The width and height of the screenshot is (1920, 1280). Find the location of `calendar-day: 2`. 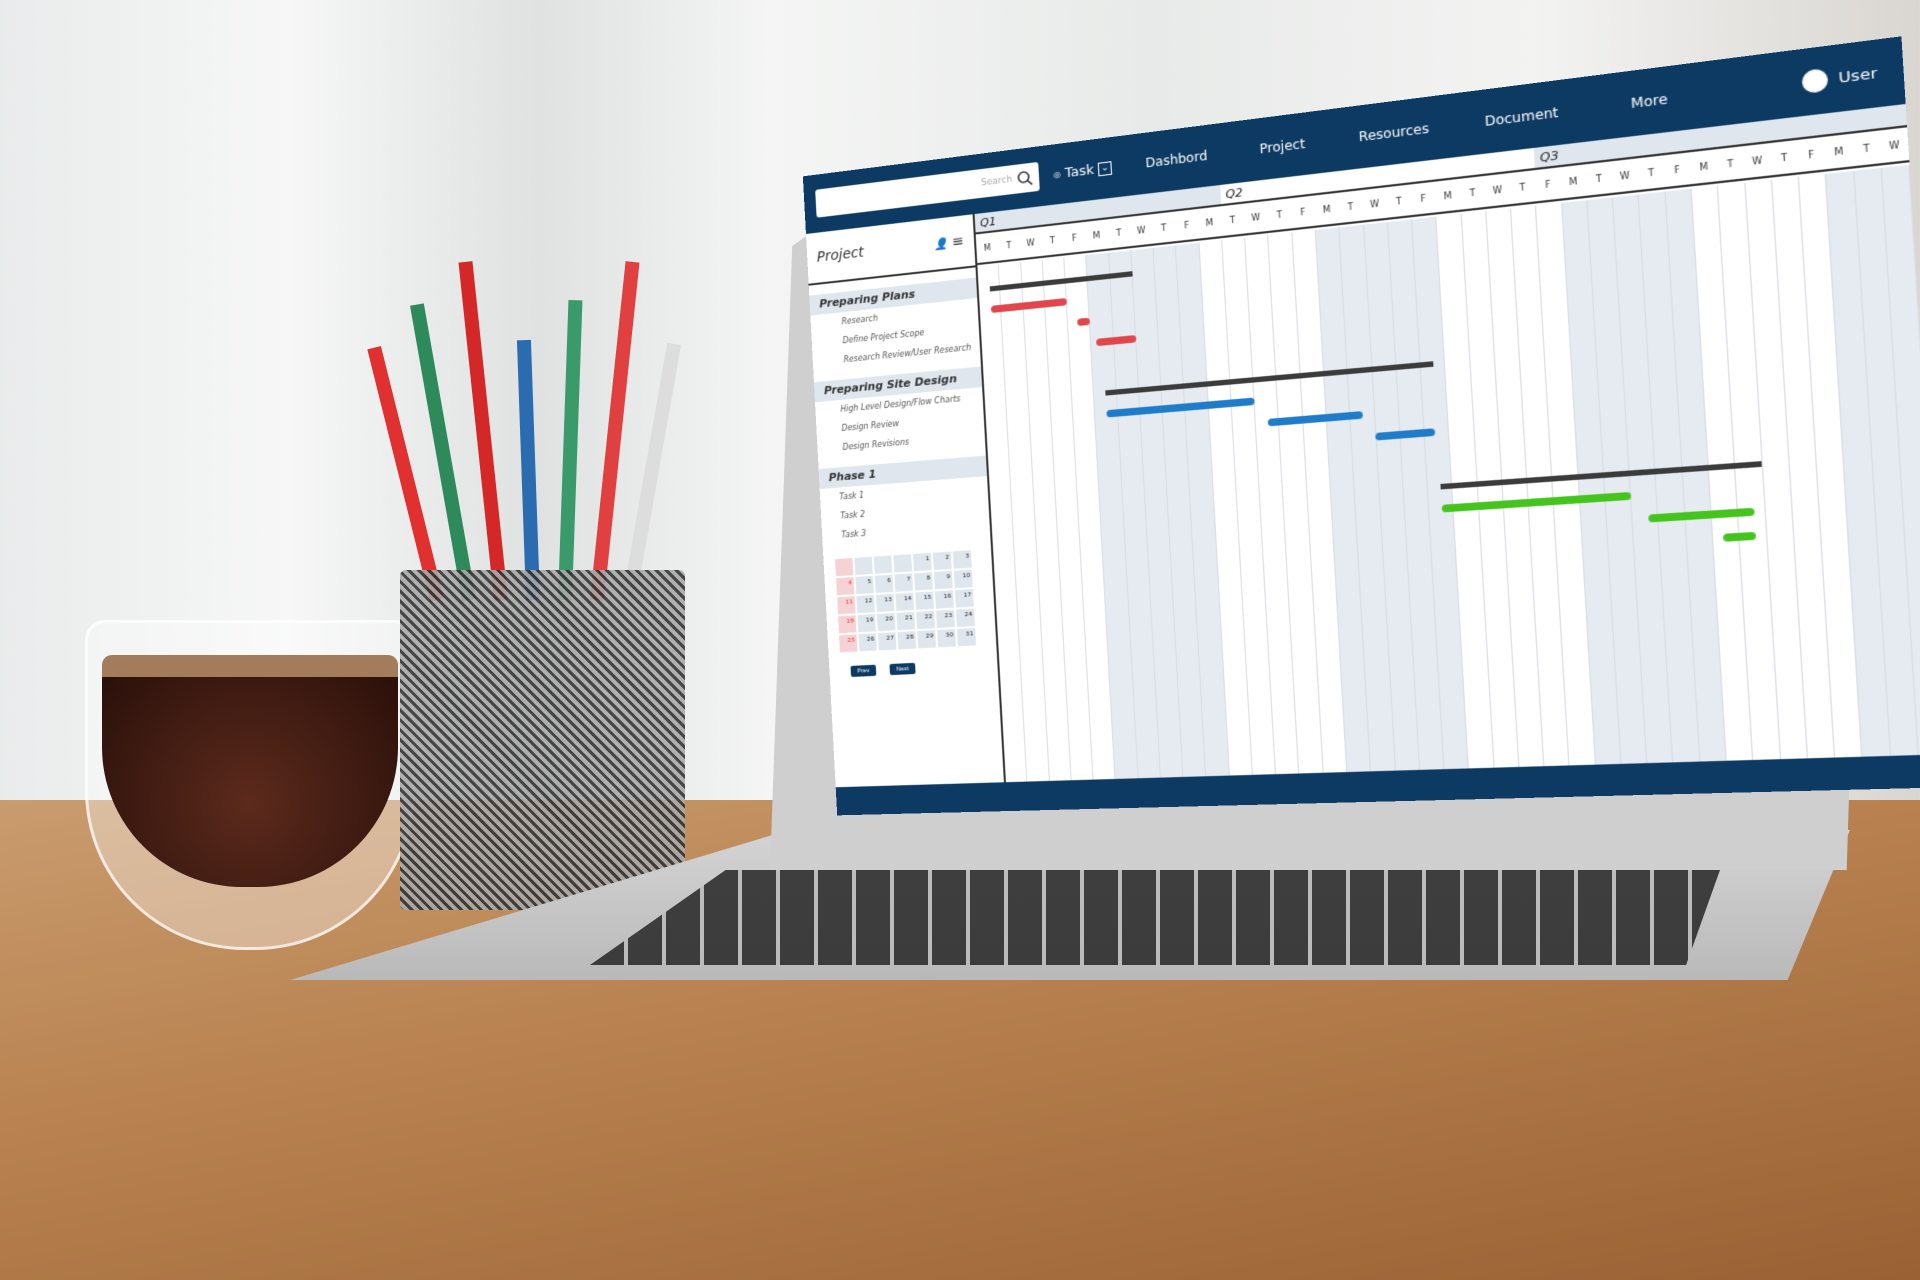

calendar-day: 2 is located at coordinates (942, 561).